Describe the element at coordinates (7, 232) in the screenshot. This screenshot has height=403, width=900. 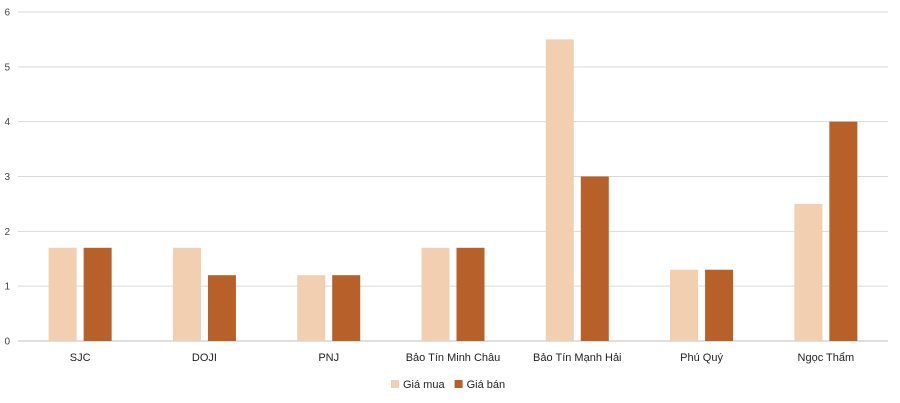
I see `y-tick-label: 2` at that location.